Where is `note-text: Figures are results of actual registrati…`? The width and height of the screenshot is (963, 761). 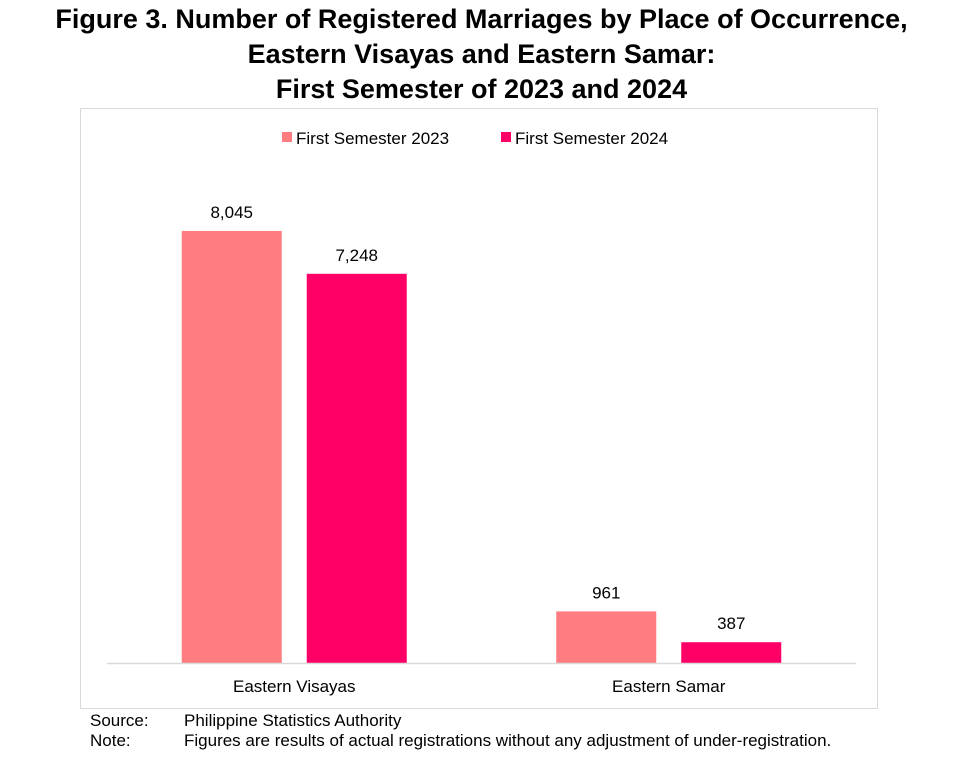
note-text: Figures are results of actual registrati… is located at coordinates (508, 740).